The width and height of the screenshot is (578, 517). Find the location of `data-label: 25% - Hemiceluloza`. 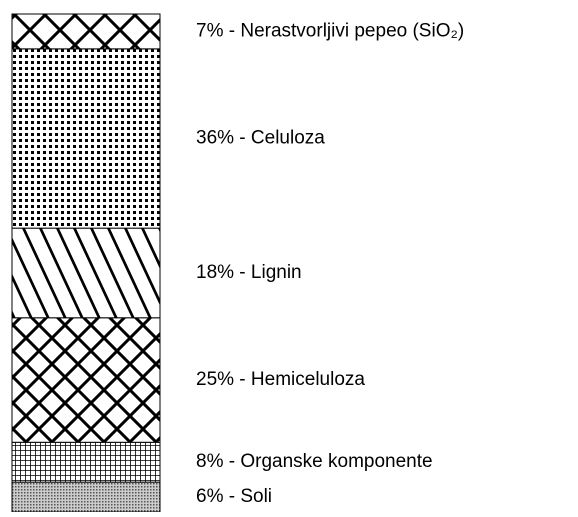

data-label: 25% - Hemiceluloza is located at coordinates (280, 379).